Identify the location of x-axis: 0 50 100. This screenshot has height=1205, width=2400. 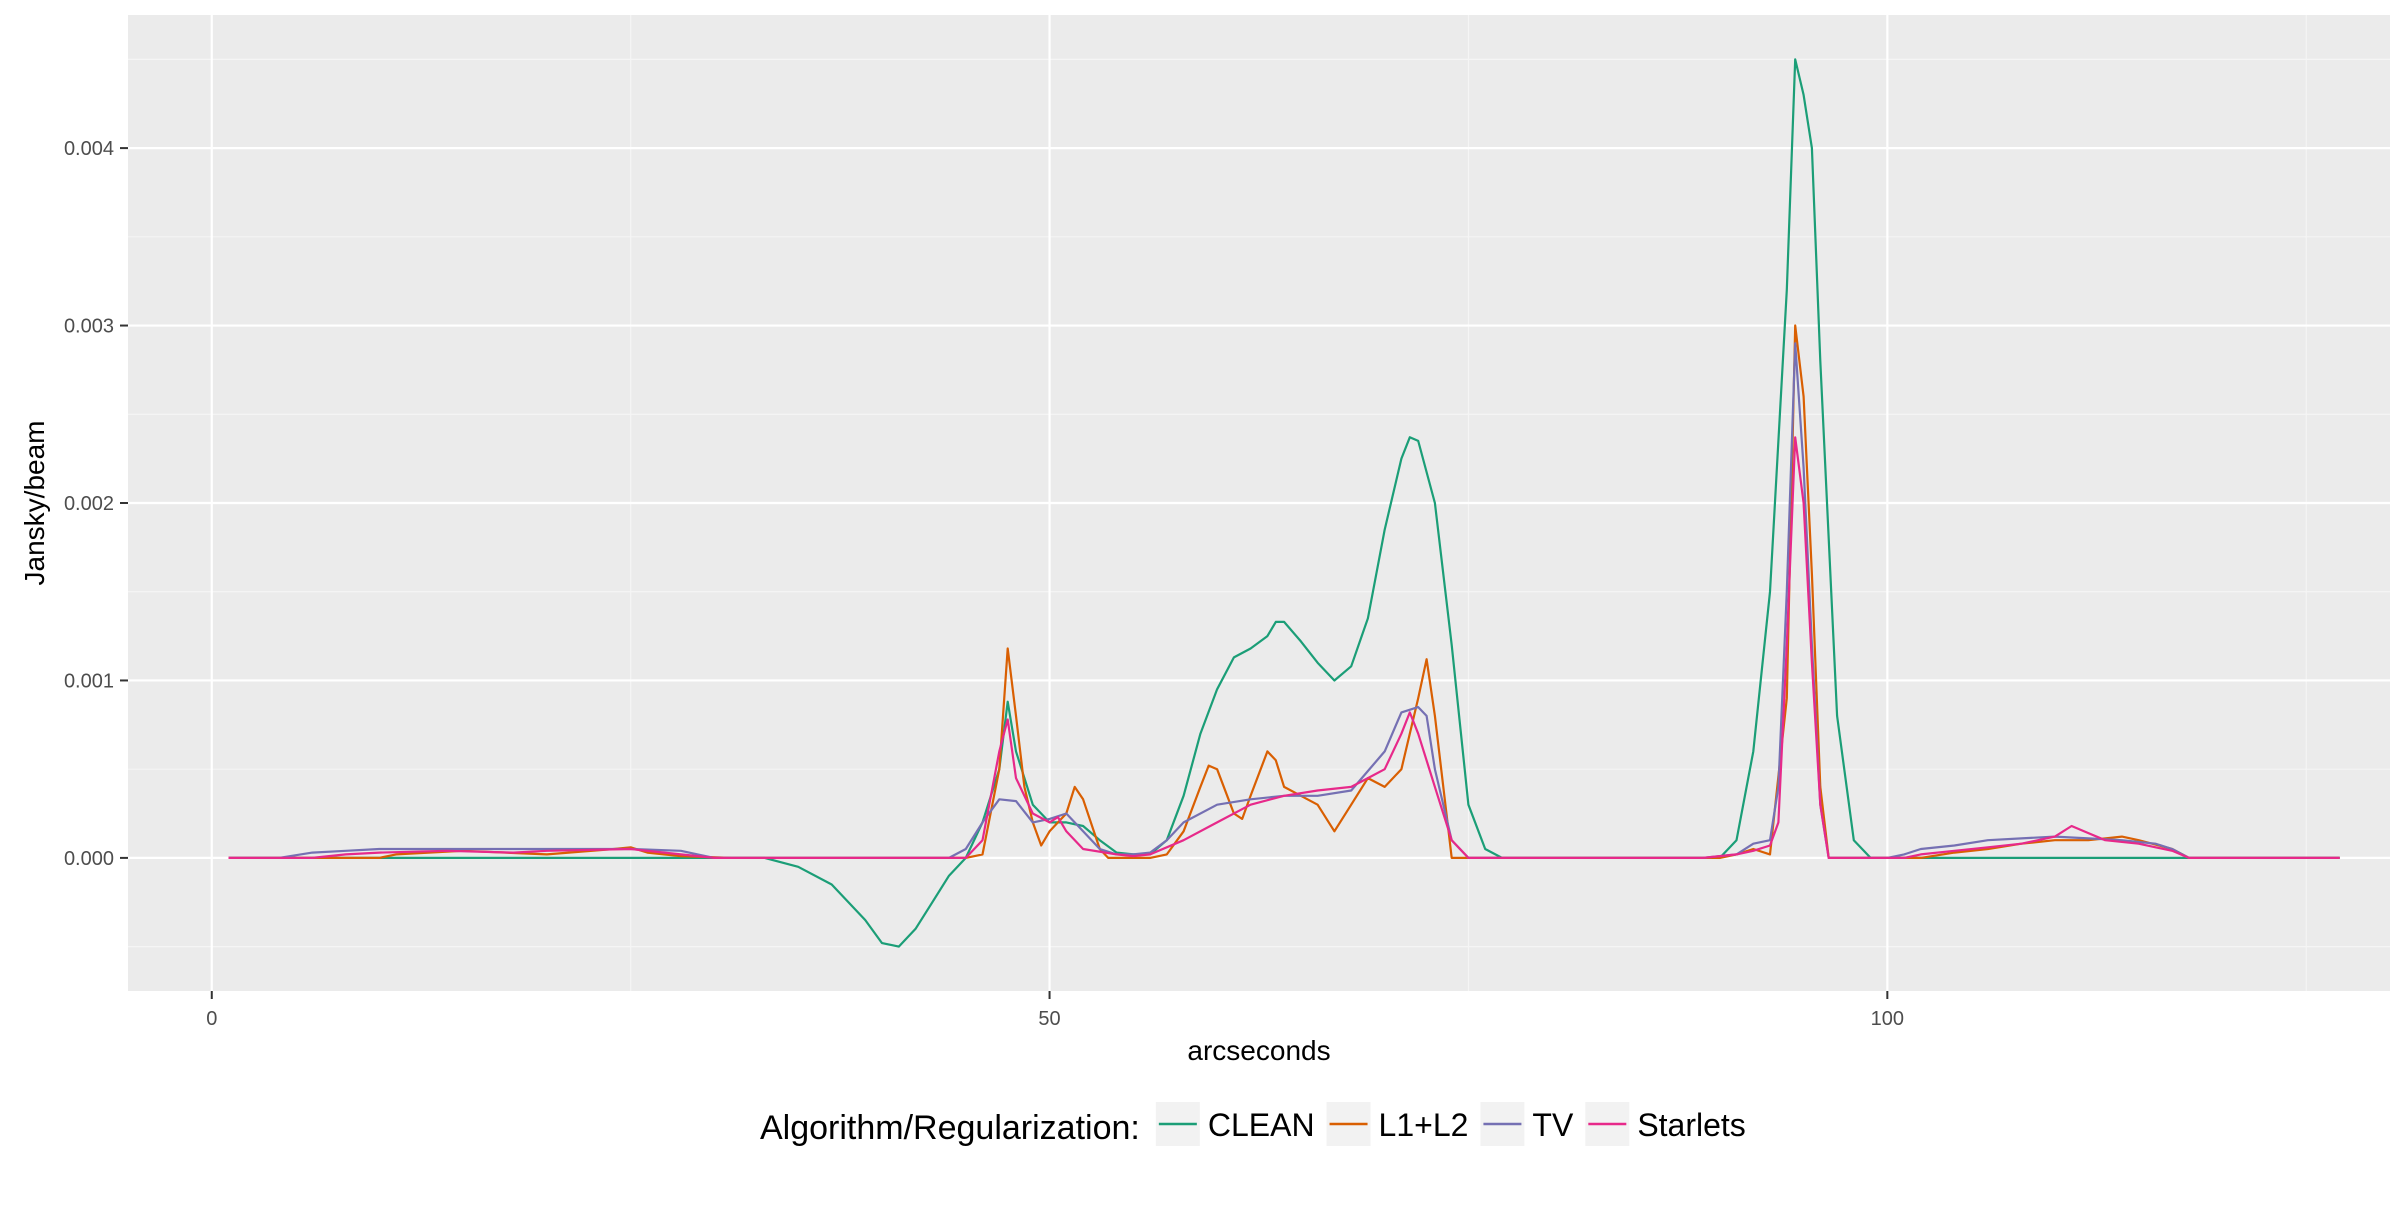
(1055, 1010).